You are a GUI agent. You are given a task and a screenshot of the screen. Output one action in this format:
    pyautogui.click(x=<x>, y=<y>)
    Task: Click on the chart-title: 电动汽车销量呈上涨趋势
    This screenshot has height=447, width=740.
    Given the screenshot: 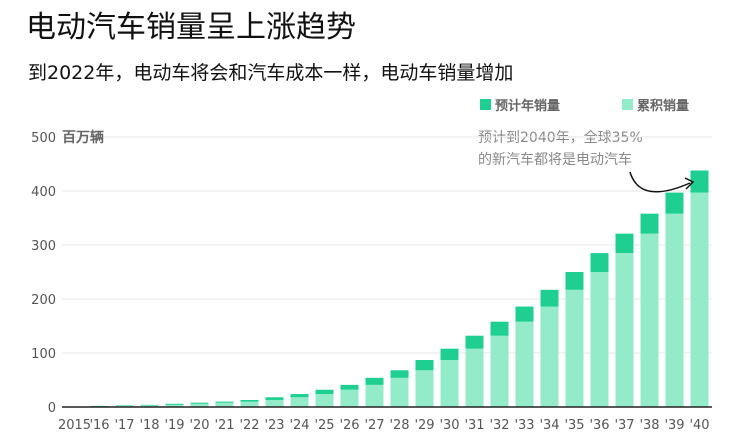 What is the action you would take?
    pyautogui.click(x=191, y=27)
    